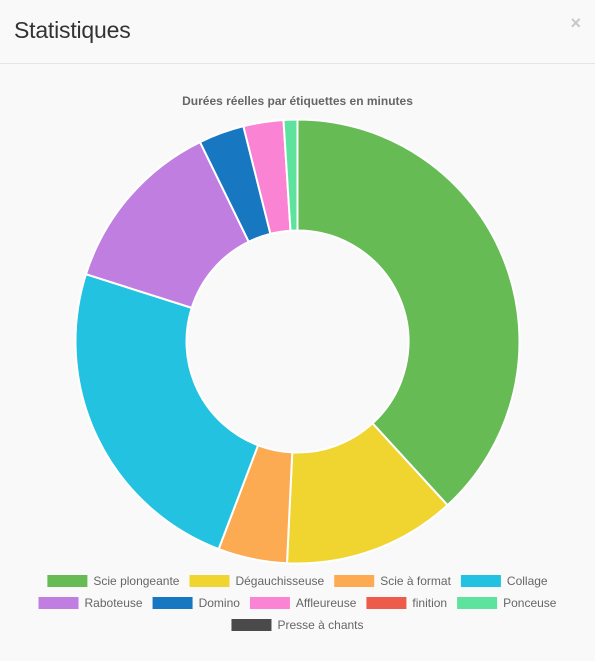 Image resolution: width=595 pixels, height=661 pixels. What do you see at coordinates (367, 493) in the screenshot?
I see `slice-degauchisseuse` at bounding box center [367, 493].